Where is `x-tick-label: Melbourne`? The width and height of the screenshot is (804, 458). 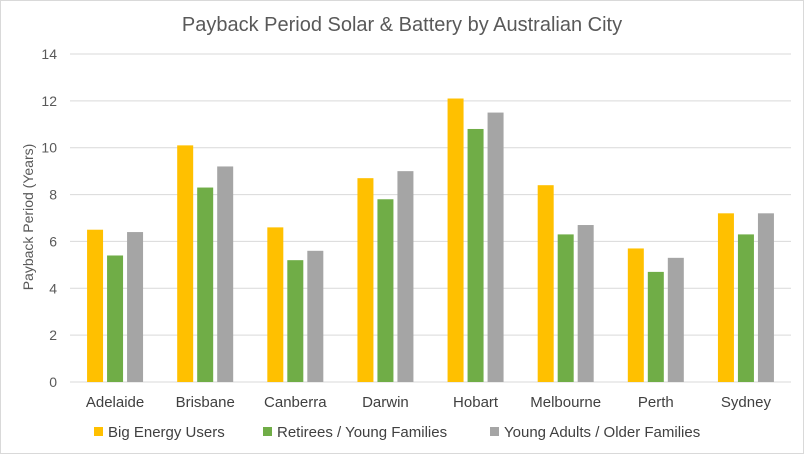
x-tick-label: Melbourne is located at coordinates (565, 402).